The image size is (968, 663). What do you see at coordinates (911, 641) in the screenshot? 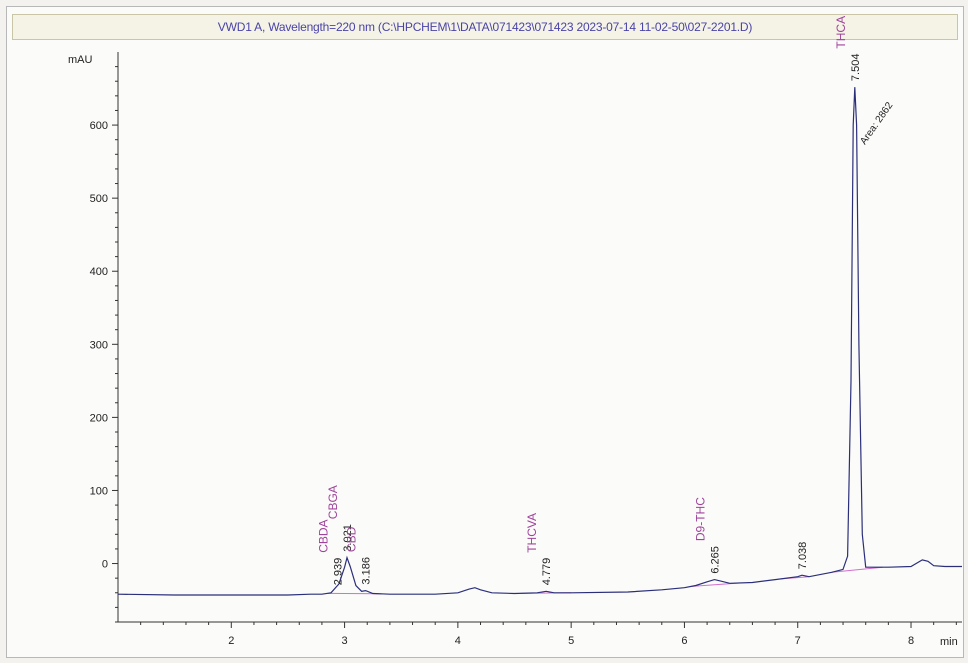
I see `x-tick-label: 8` at bounding box center [911, 641].